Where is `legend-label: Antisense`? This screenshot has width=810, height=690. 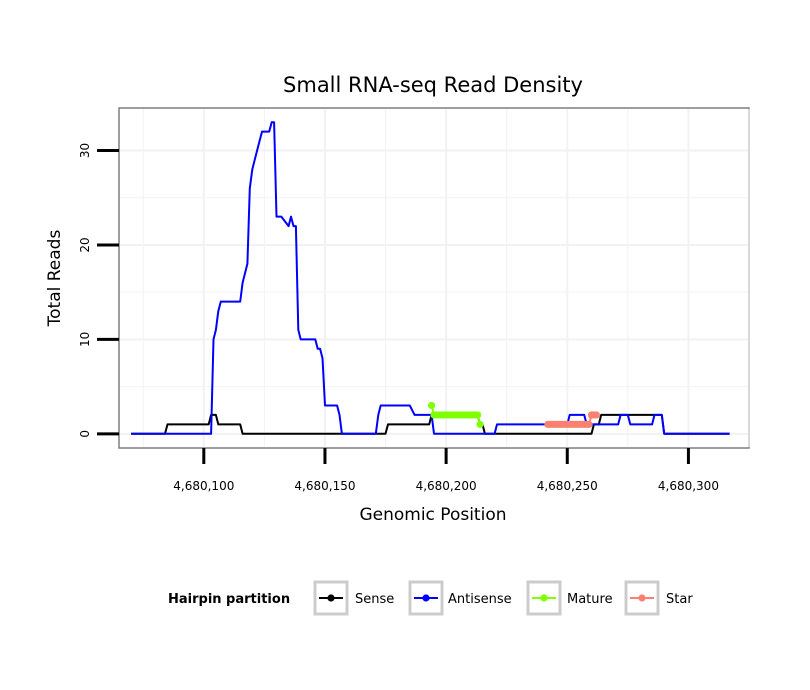
legend-label: Antisense is located at coordinates (480, 599).